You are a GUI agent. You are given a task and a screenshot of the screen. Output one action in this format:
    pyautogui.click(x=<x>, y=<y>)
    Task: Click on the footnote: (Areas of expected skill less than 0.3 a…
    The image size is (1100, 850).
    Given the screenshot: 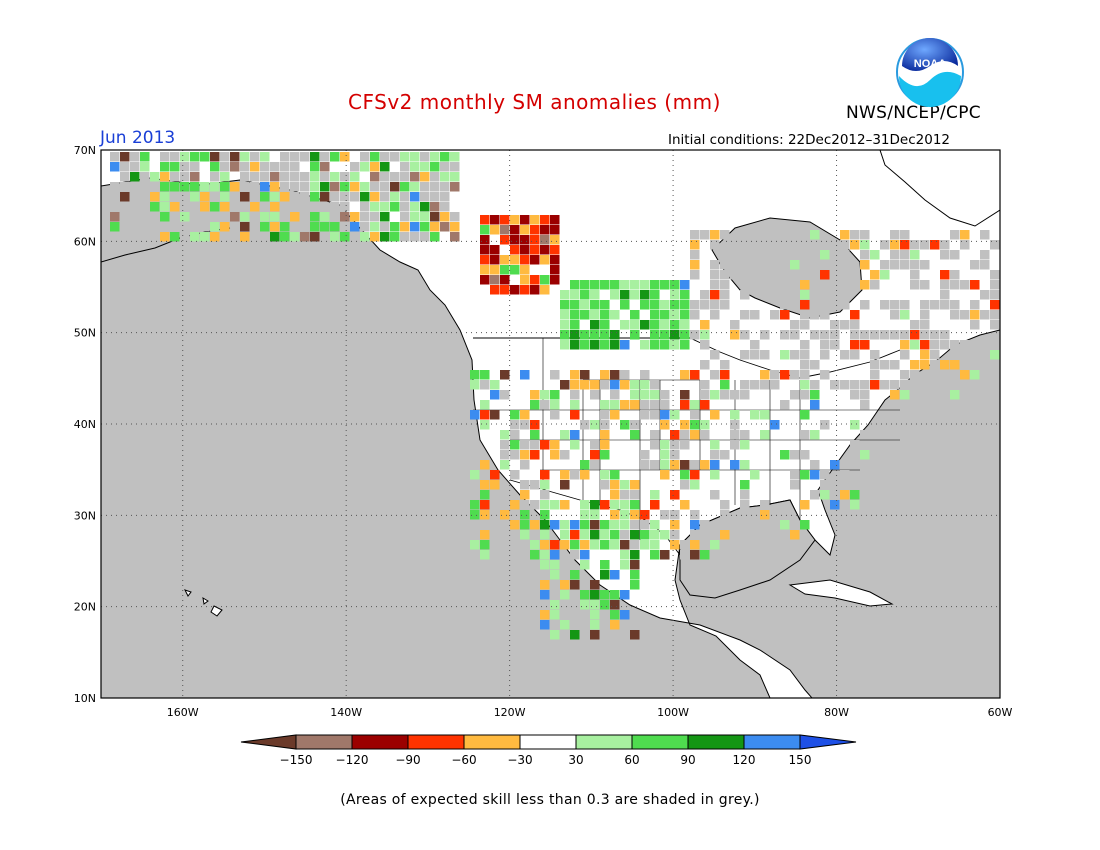 What is the action you would take?
    pyautogui.click(x=550, y=800)
    